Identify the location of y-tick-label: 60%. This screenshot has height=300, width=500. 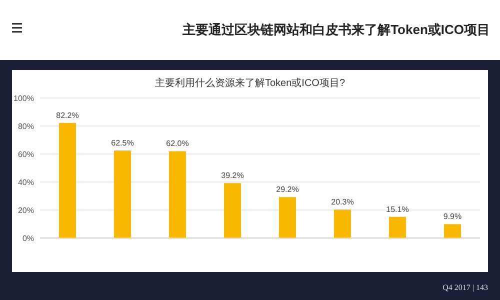
(26, 154).